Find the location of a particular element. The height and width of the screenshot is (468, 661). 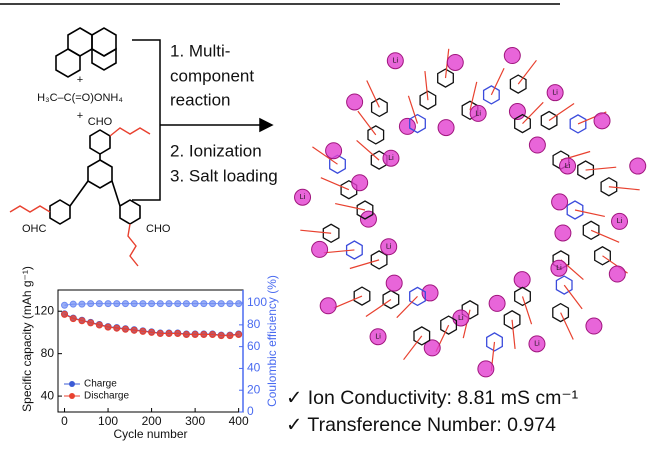

glycol-chains is located at coordinates (80, 197).